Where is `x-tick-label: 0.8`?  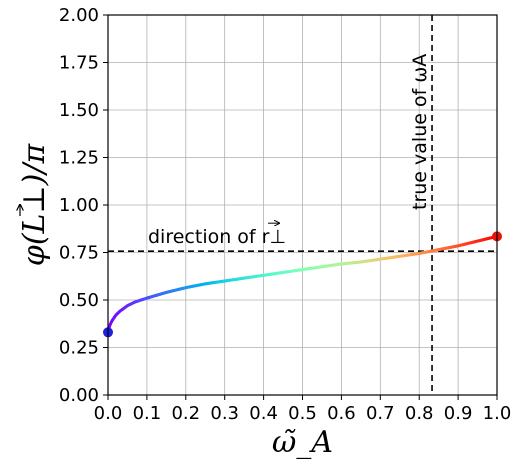 x-tick-label: 0.8 is located at coordinates (419, 413).